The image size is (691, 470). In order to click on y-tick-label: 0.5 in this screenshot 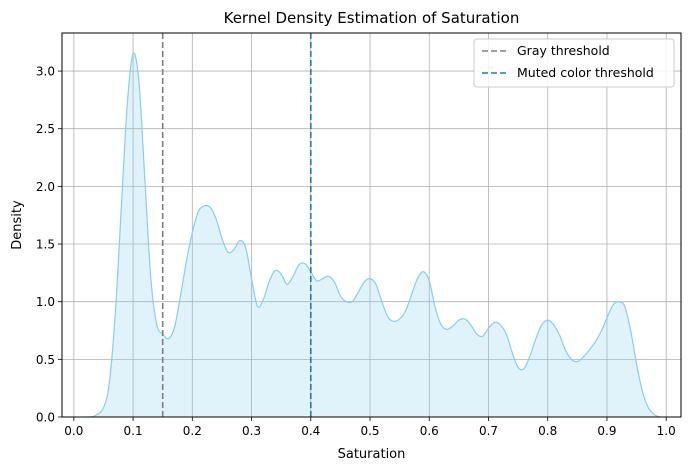, I will do `click(45, 360)`.